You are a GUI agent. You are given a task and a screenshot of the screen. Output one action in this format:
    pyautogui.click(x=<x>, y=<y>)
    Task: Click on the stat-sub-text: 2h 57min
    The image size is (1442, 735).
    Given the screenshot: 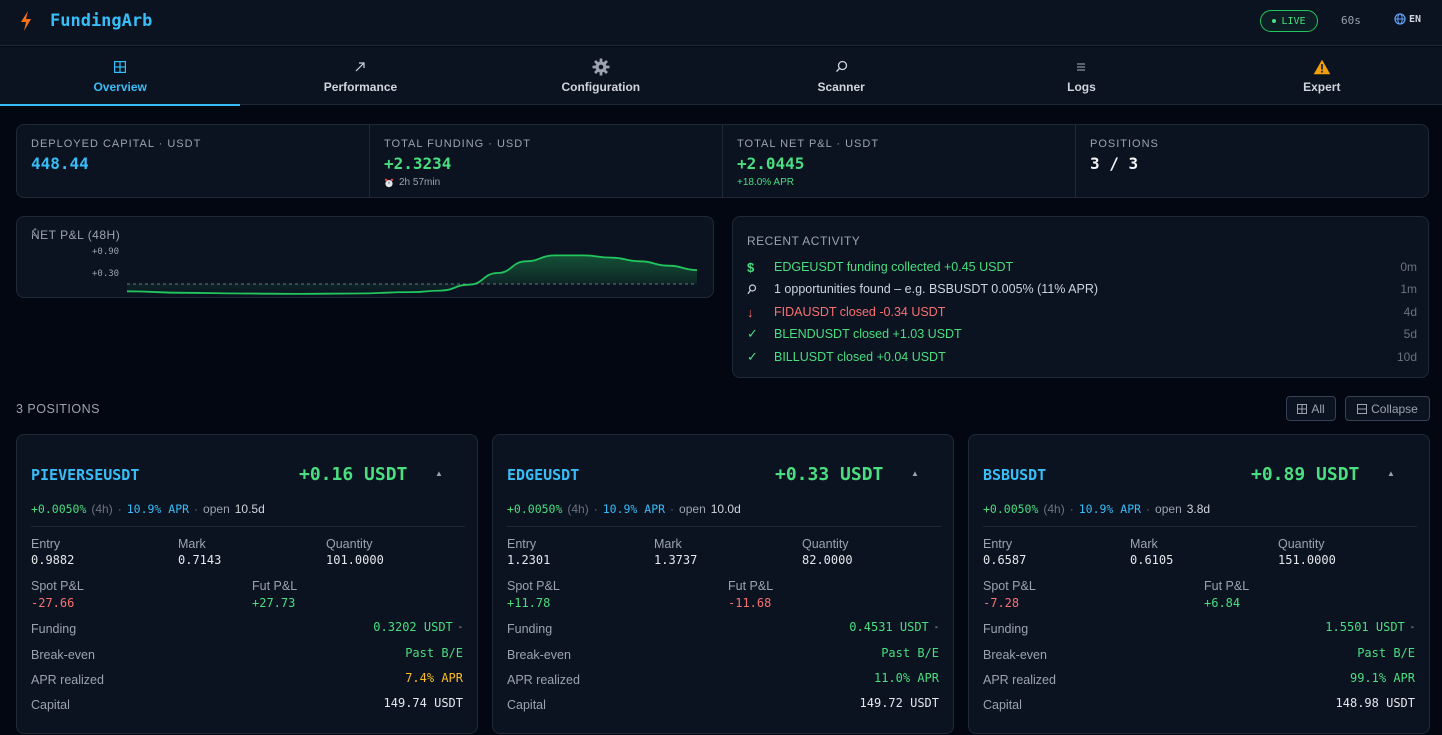 What is the action you would take?
    pyautogui.click(x=420, y=182)
    